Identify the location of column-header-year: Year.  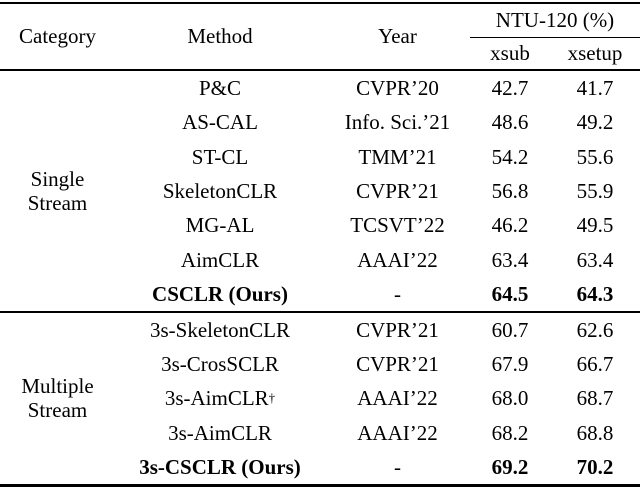
(397, 36).